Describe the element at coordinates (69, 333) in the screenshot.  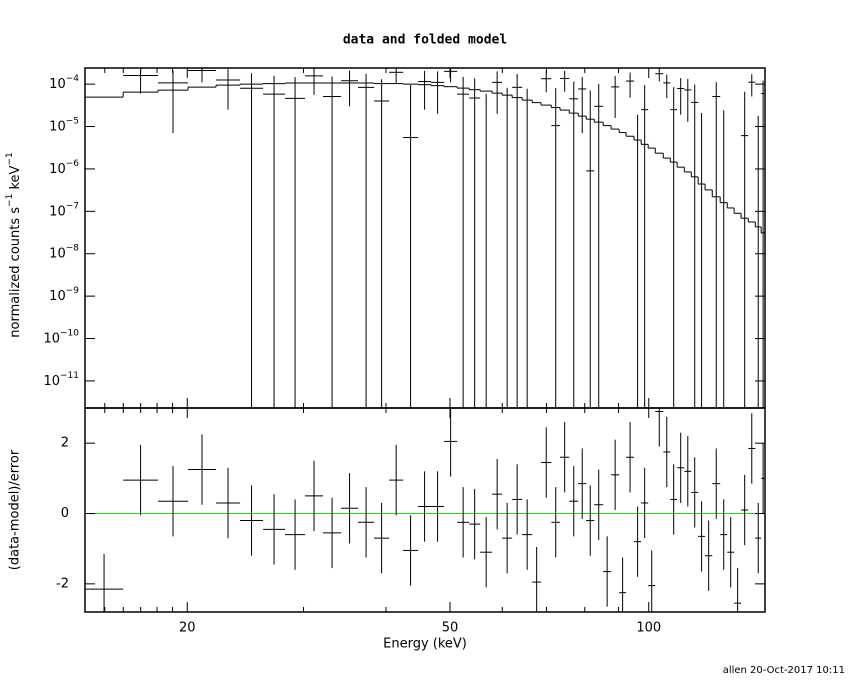
I see `y-tick-exponent: −10` at that location.